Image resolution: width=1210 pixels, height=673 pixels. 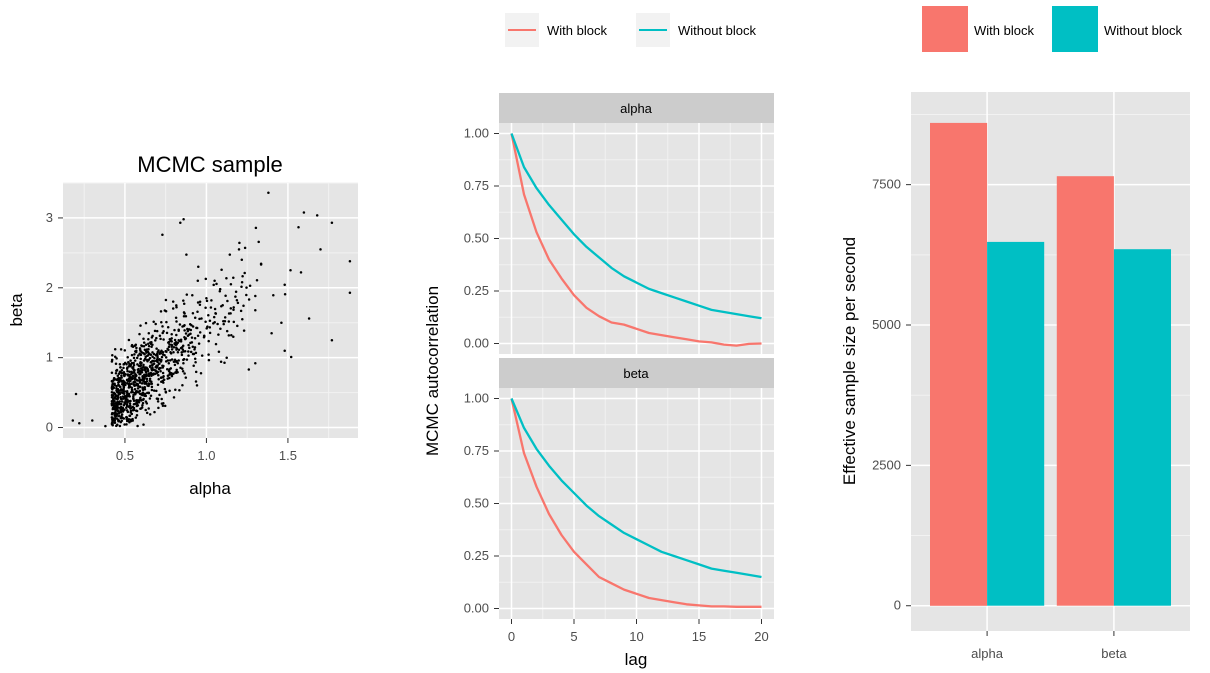 I want to click on legend-label-without-block: Without block, so click(x=717, y=30).